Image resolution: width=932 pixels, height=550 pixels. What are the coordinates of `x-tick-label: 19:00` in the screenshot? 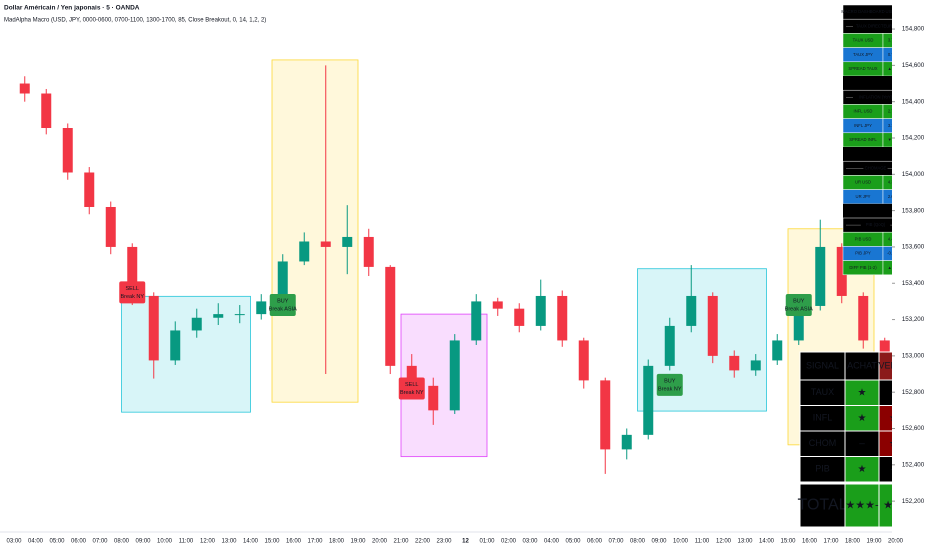 It's located at (358, 542).